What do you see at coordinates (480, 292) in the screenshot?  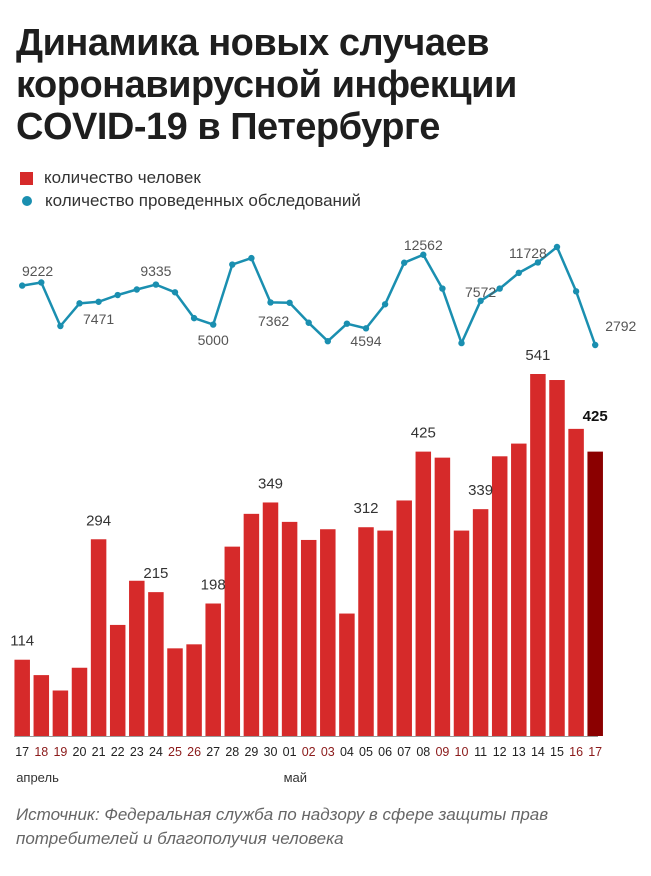 I see `tests-value-label: 7572` at bounding box center [480, 292].